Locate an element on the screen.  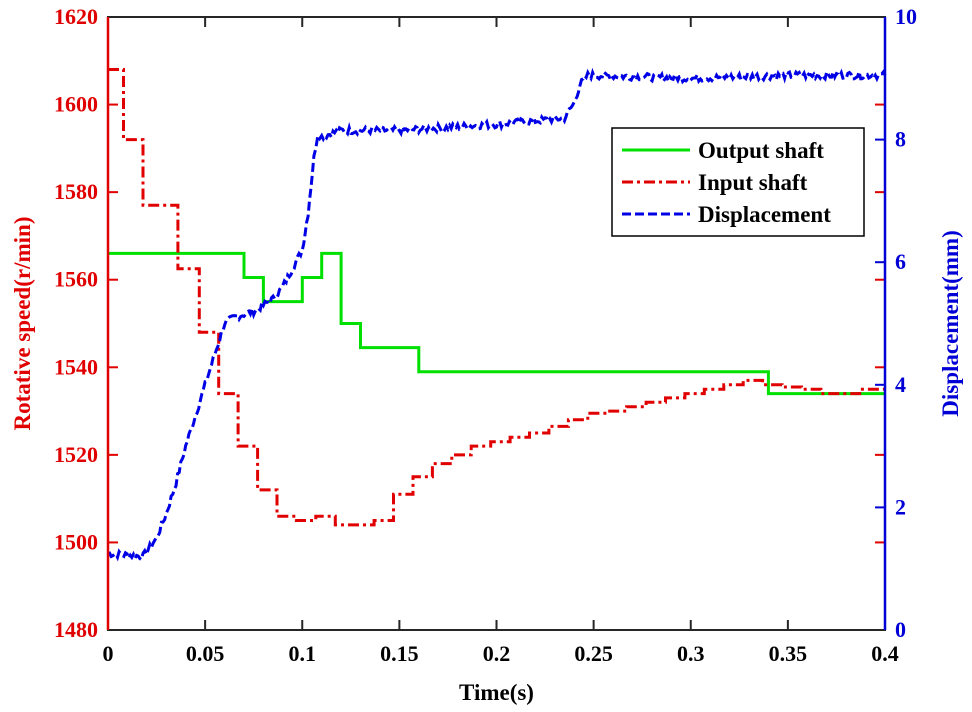
x-tick-label: 0.2 is located at coordinates (497, 653).